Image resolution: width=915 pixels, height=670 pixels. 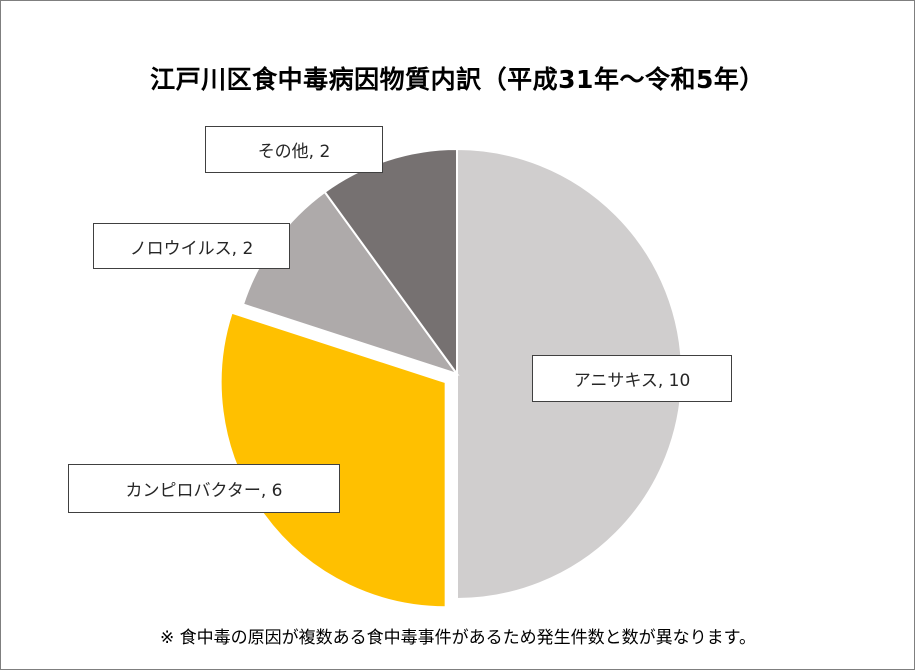 I want to click on data-label-campylobacter: カンピロバクター, 6, so click(x=204, y=488).